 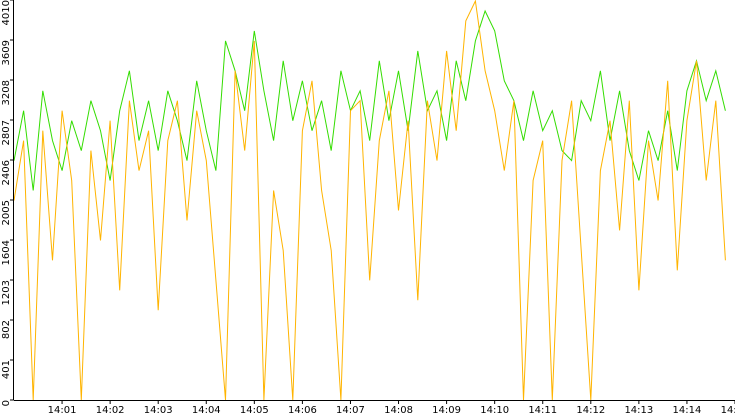 I want to click on x-tick-label: 14:15, so click(x=728, y=410).